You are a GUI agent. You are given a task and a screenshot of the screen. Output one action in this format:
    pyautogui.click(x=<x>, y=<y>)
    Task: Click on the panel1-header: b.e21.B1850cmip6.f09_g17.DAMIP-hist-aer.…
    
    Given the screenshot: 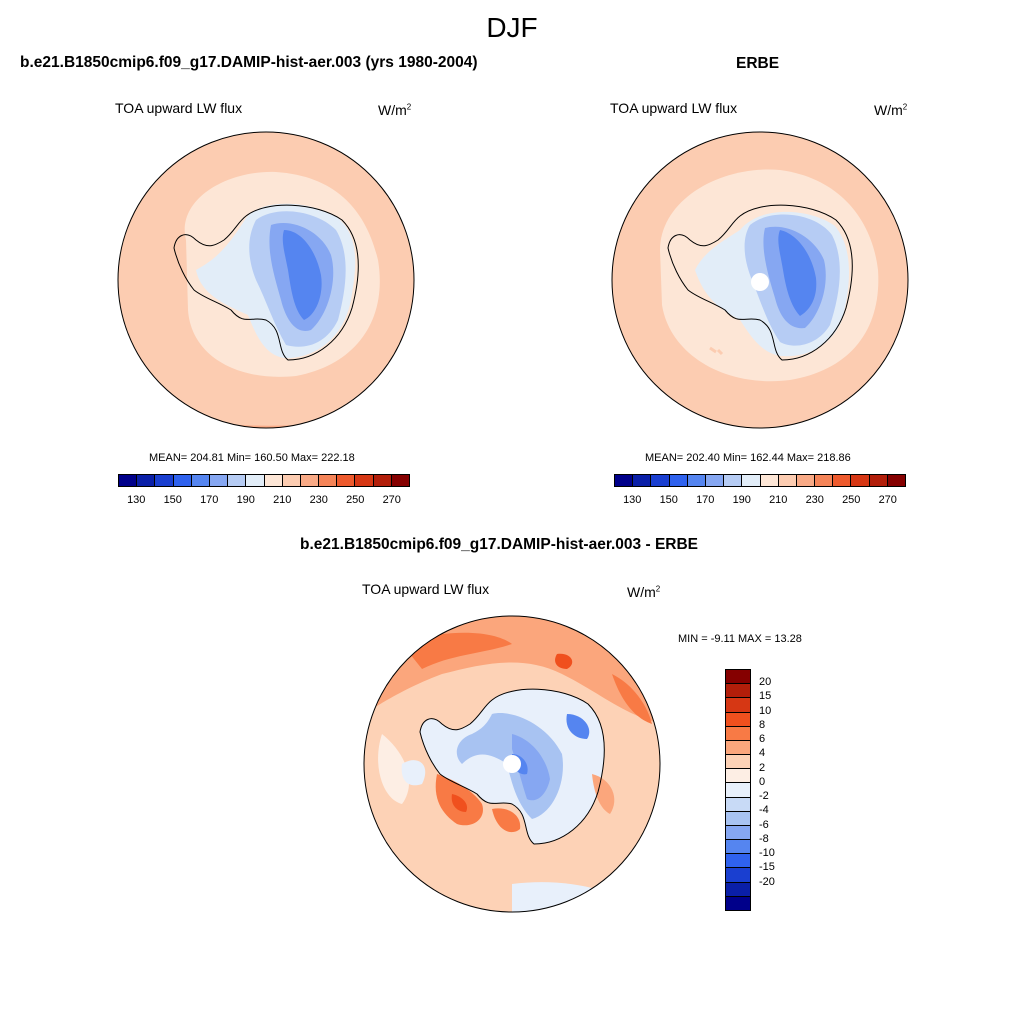 What is the action you would take?
    pyautogui.click(x=249, y=62)
    